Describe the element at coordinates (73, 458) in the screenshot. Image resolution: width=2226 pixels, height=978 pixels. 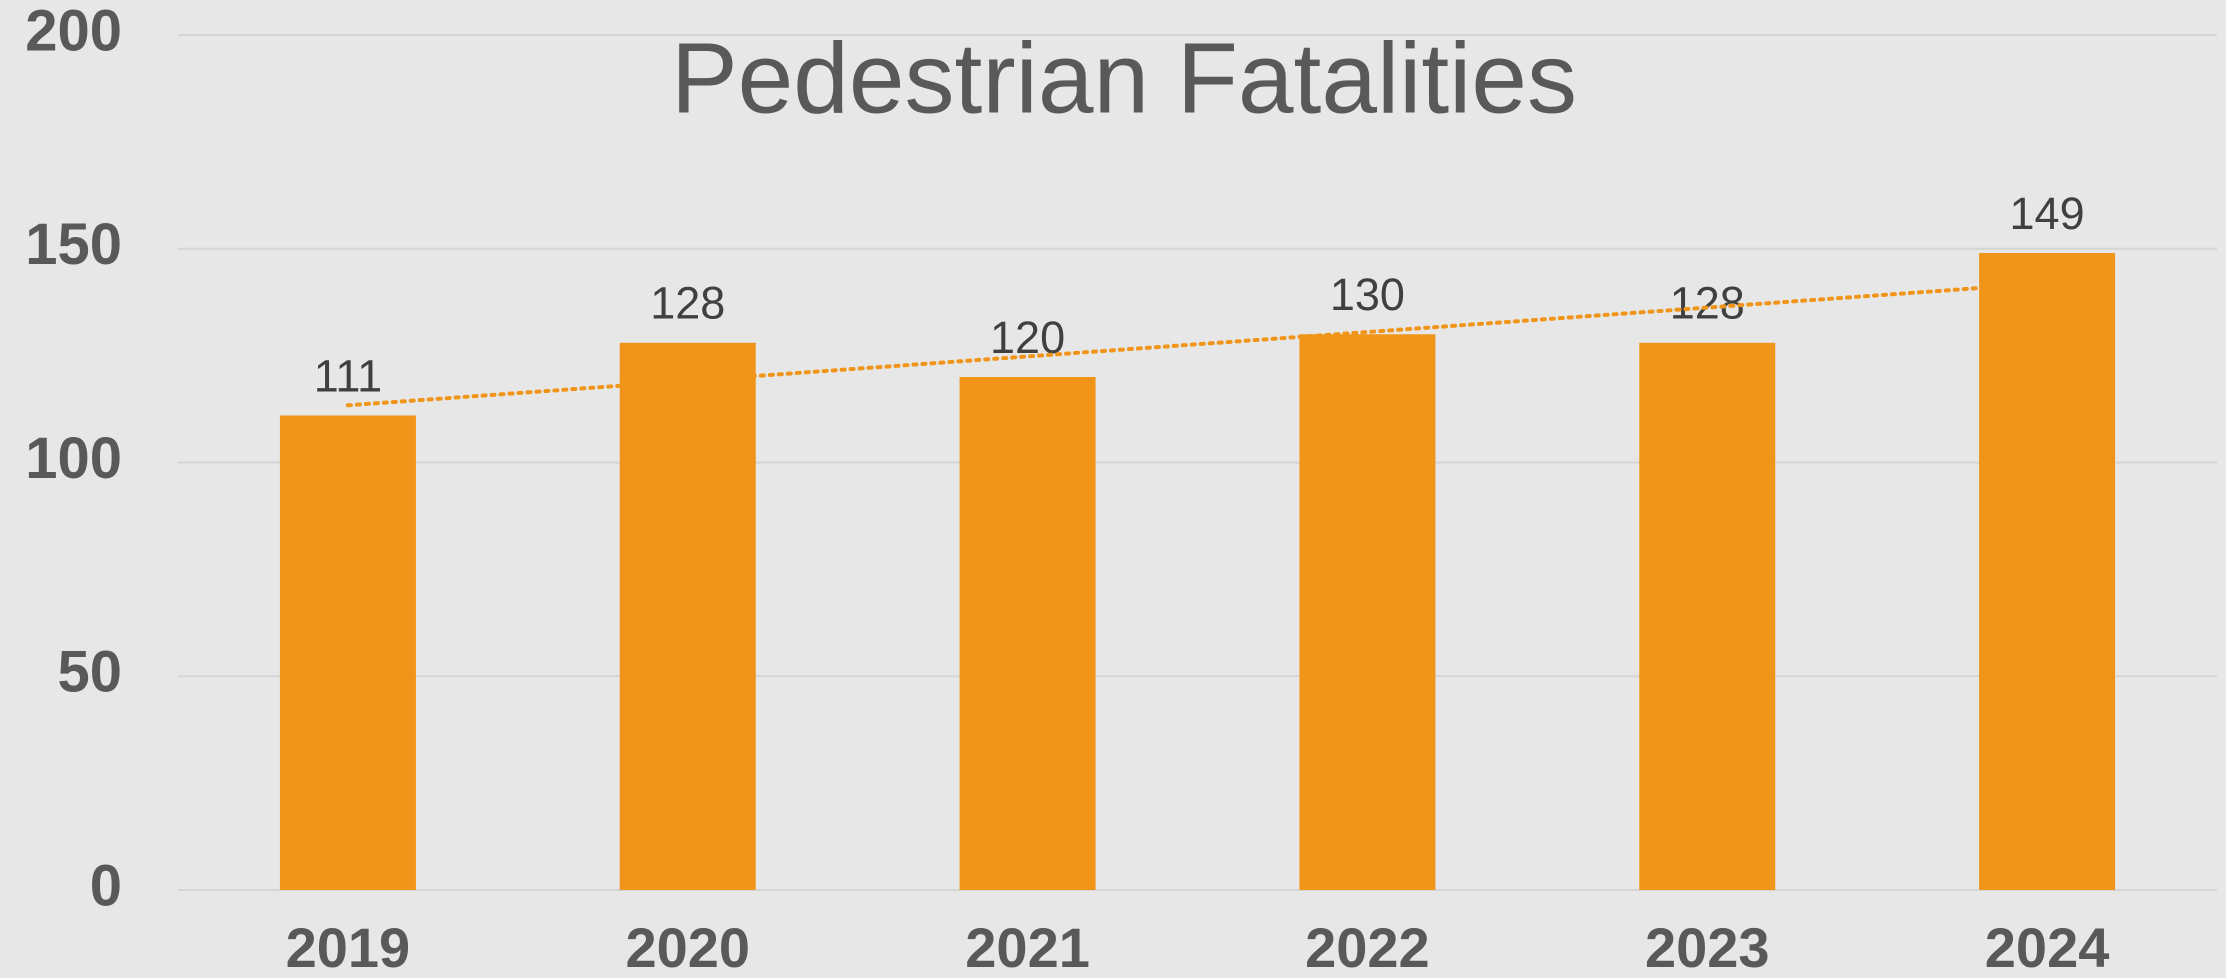
I see `y-tick-label: 100` at that location.